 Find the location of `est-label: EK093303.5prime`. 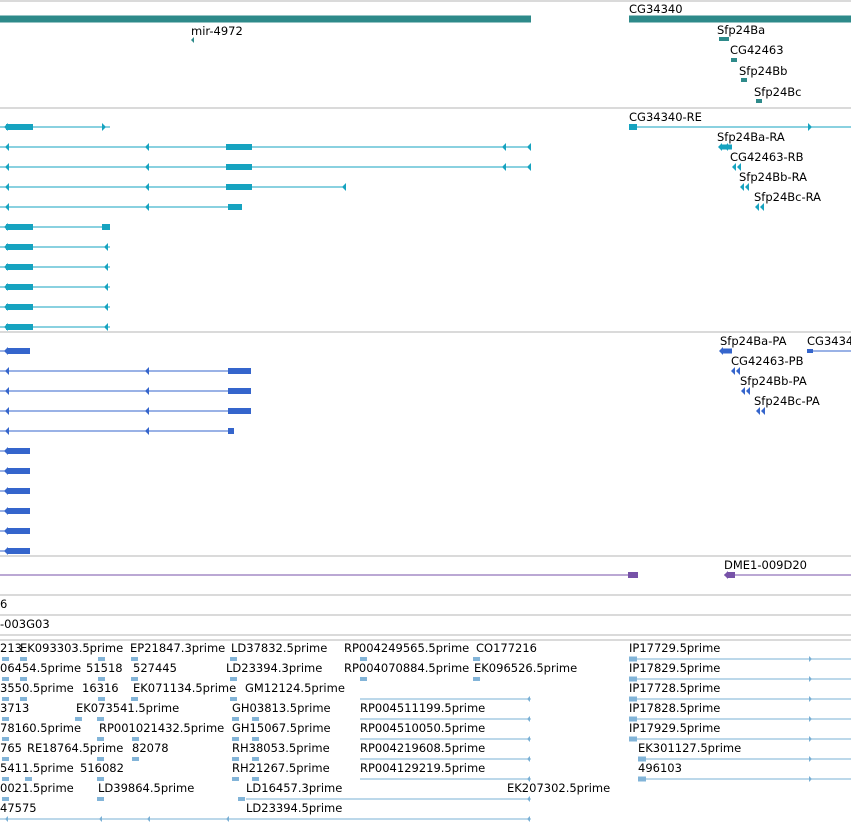

est-label: EK093303.5prime is located at coordinates (71, 648).